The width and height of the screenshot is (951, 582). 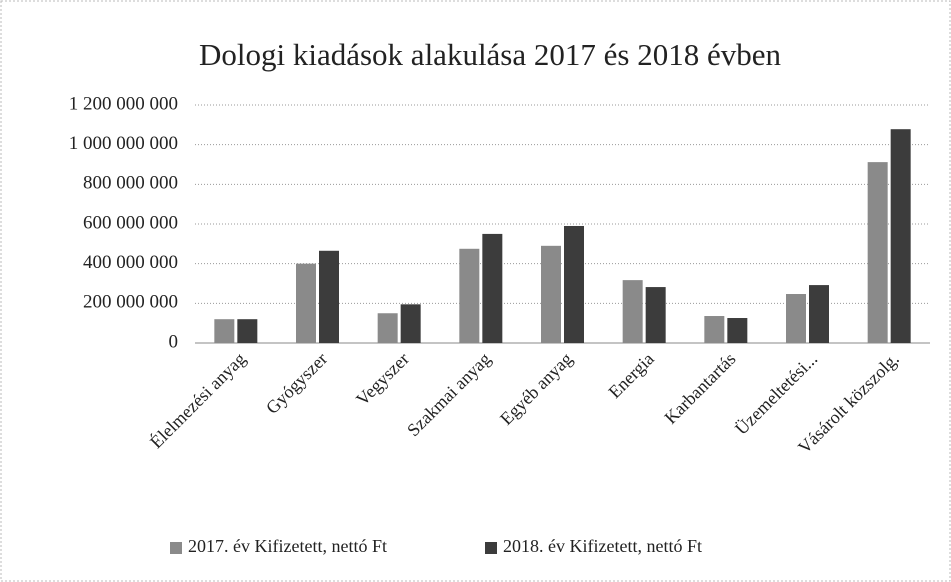 What do you see at coordinates (123, 103) in the screenshot?
I see `y-tick-label: 1 200 000 000` at bounding box center [123, 103].